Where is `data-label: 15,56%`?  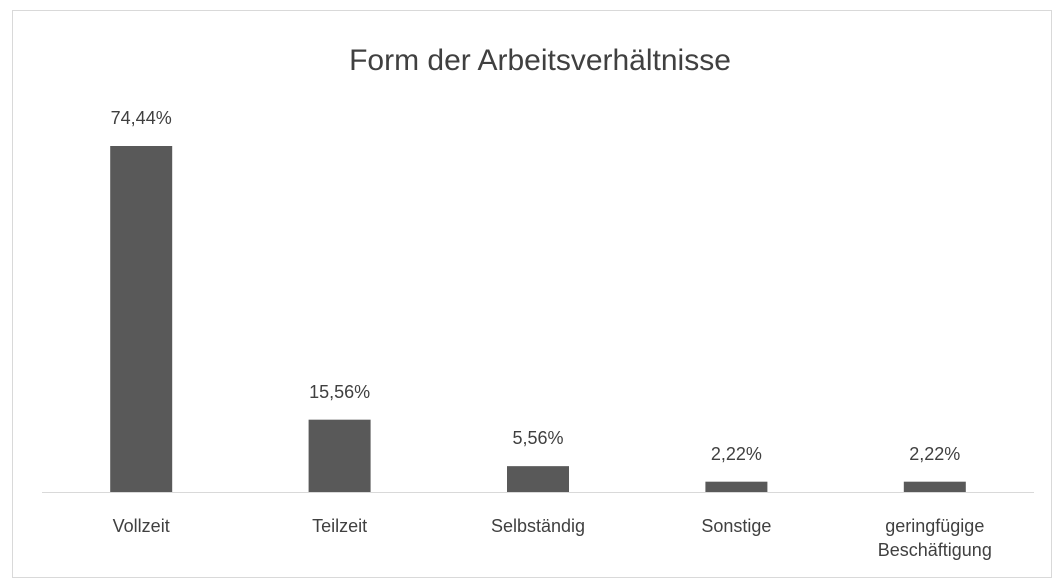
data-label: 15,56% is located at coordinates (340, 391).